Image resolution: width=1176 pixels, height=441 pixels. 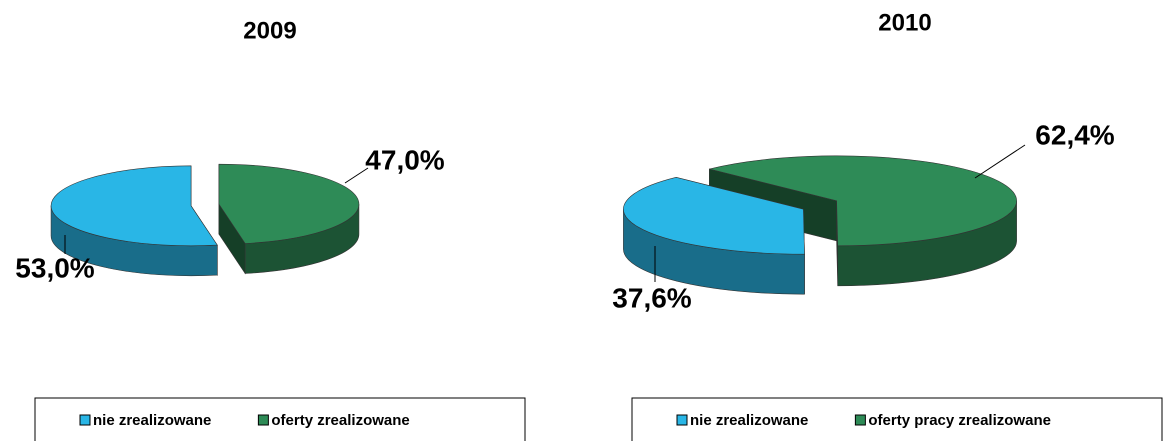 What do you see at coordinates (651, 297) in the screenshot?
I see `data-label: 37,6%` at bounding box center [651, 297].